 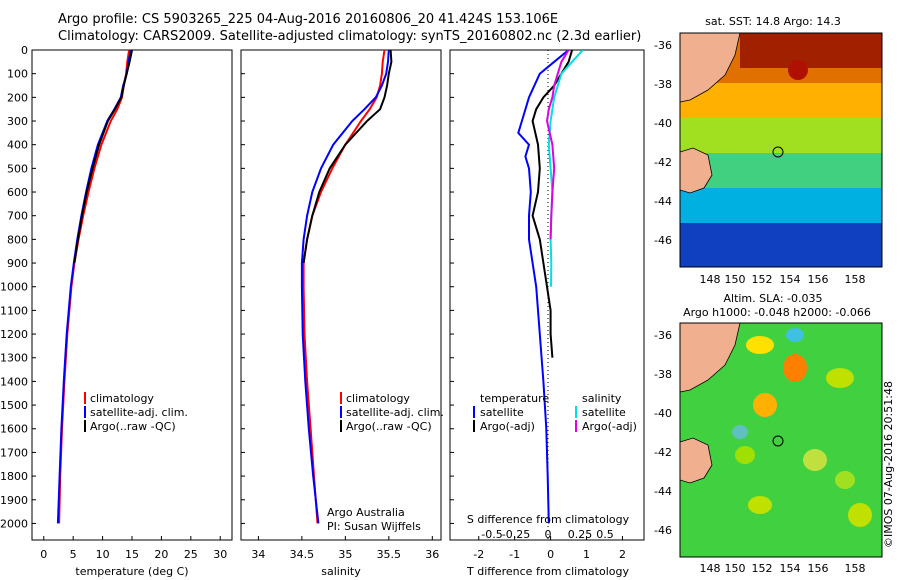 What do you see at coordinates (663, 240) in the screenshot?
I see `lat-tick-label: -46` at bounding box center [663, 240].